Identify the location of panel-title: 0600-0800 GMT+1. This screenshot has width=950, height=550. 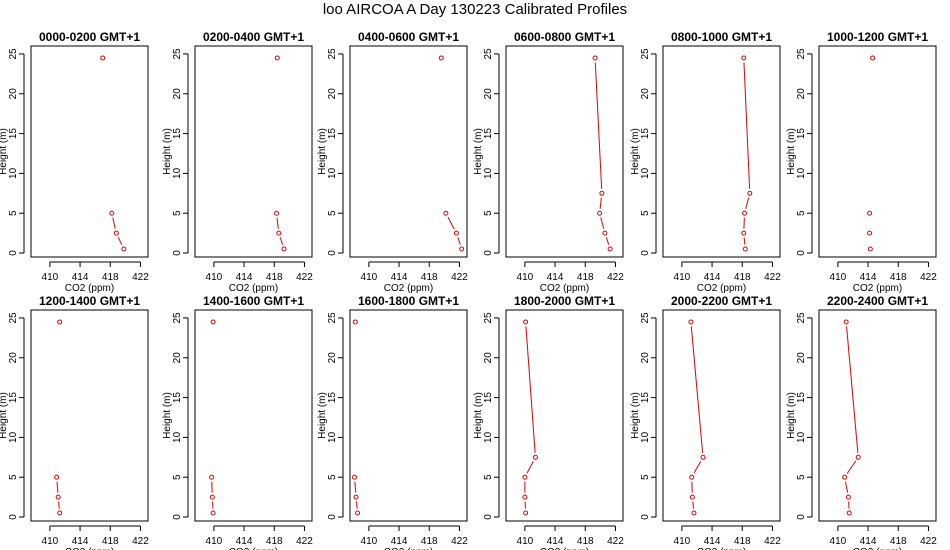
(564, 37).